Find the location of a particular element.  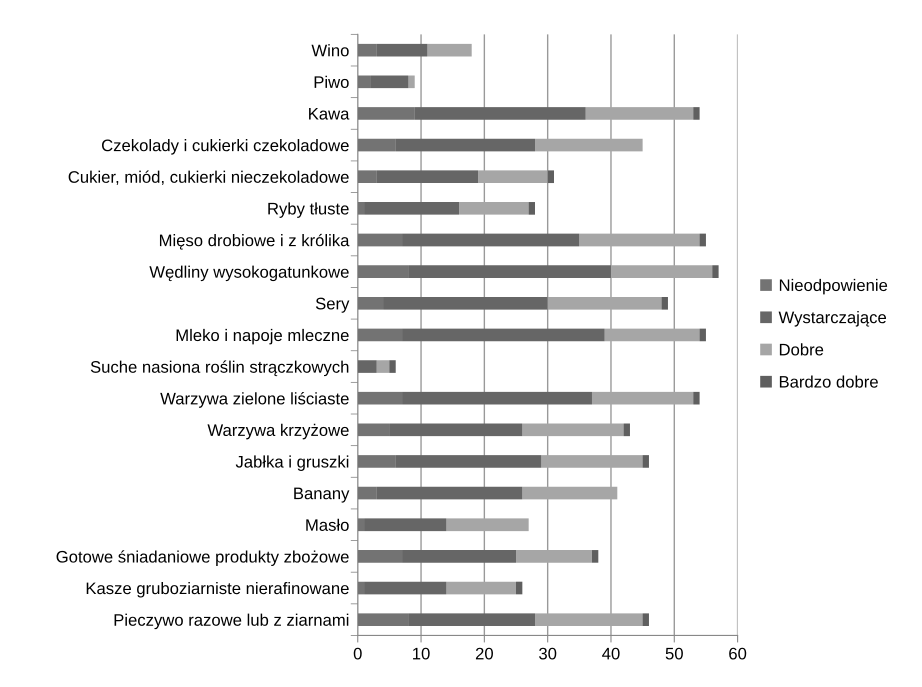

y-tick-label: Wino is located at coordinates (330, 50).